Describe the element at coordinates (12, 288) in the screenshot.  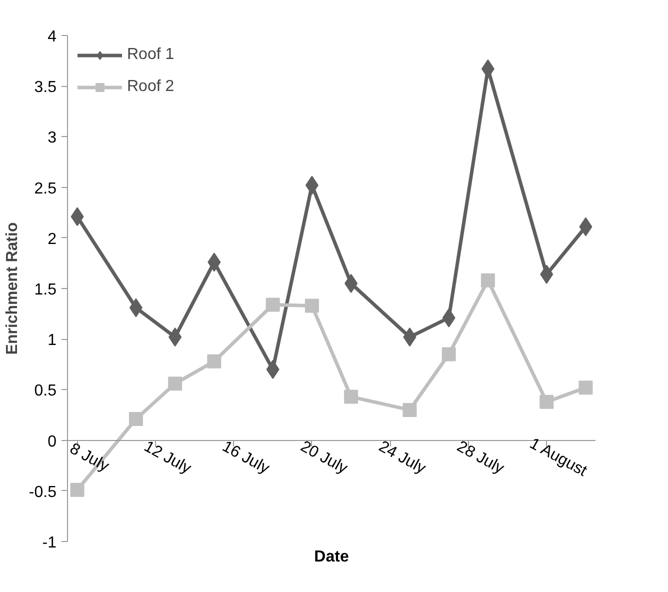
I see `y-axis-title: Enrichment Ratio` at that location.